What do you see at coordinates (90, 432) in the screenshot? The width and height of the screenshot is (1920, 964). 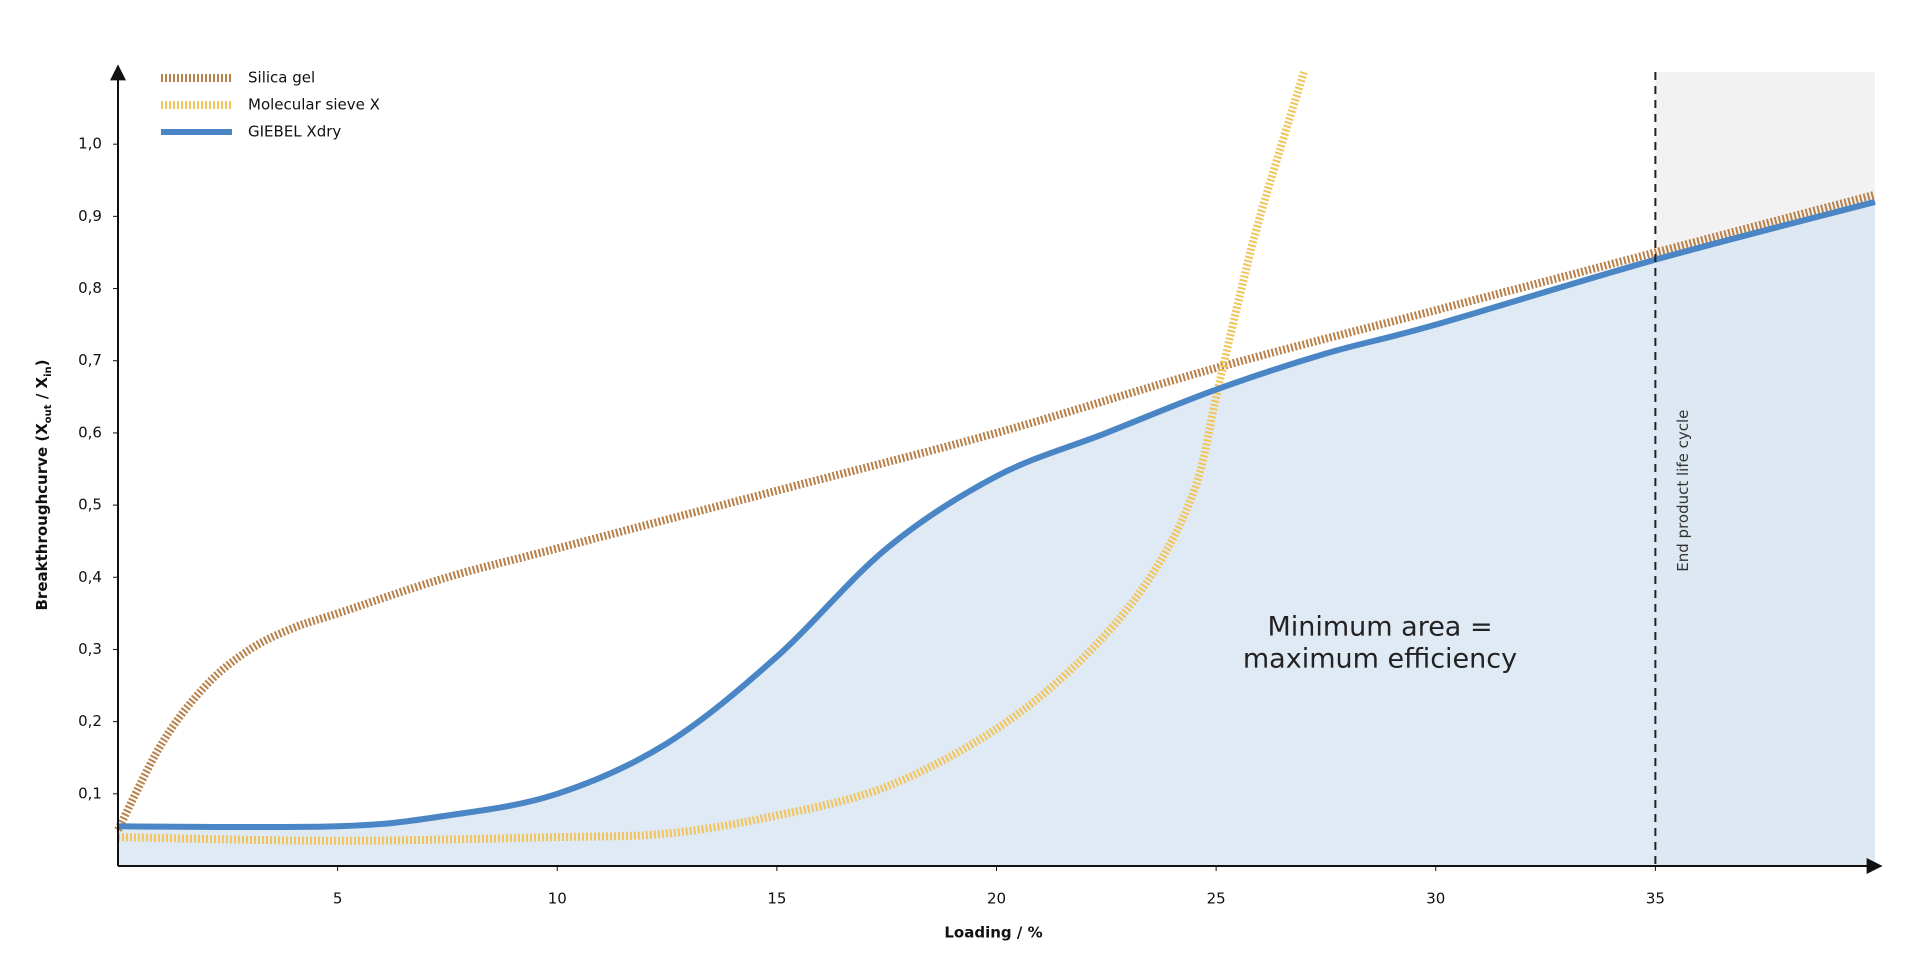 I see `y-tick-label: 0,6` at bounding box center [90, 432].